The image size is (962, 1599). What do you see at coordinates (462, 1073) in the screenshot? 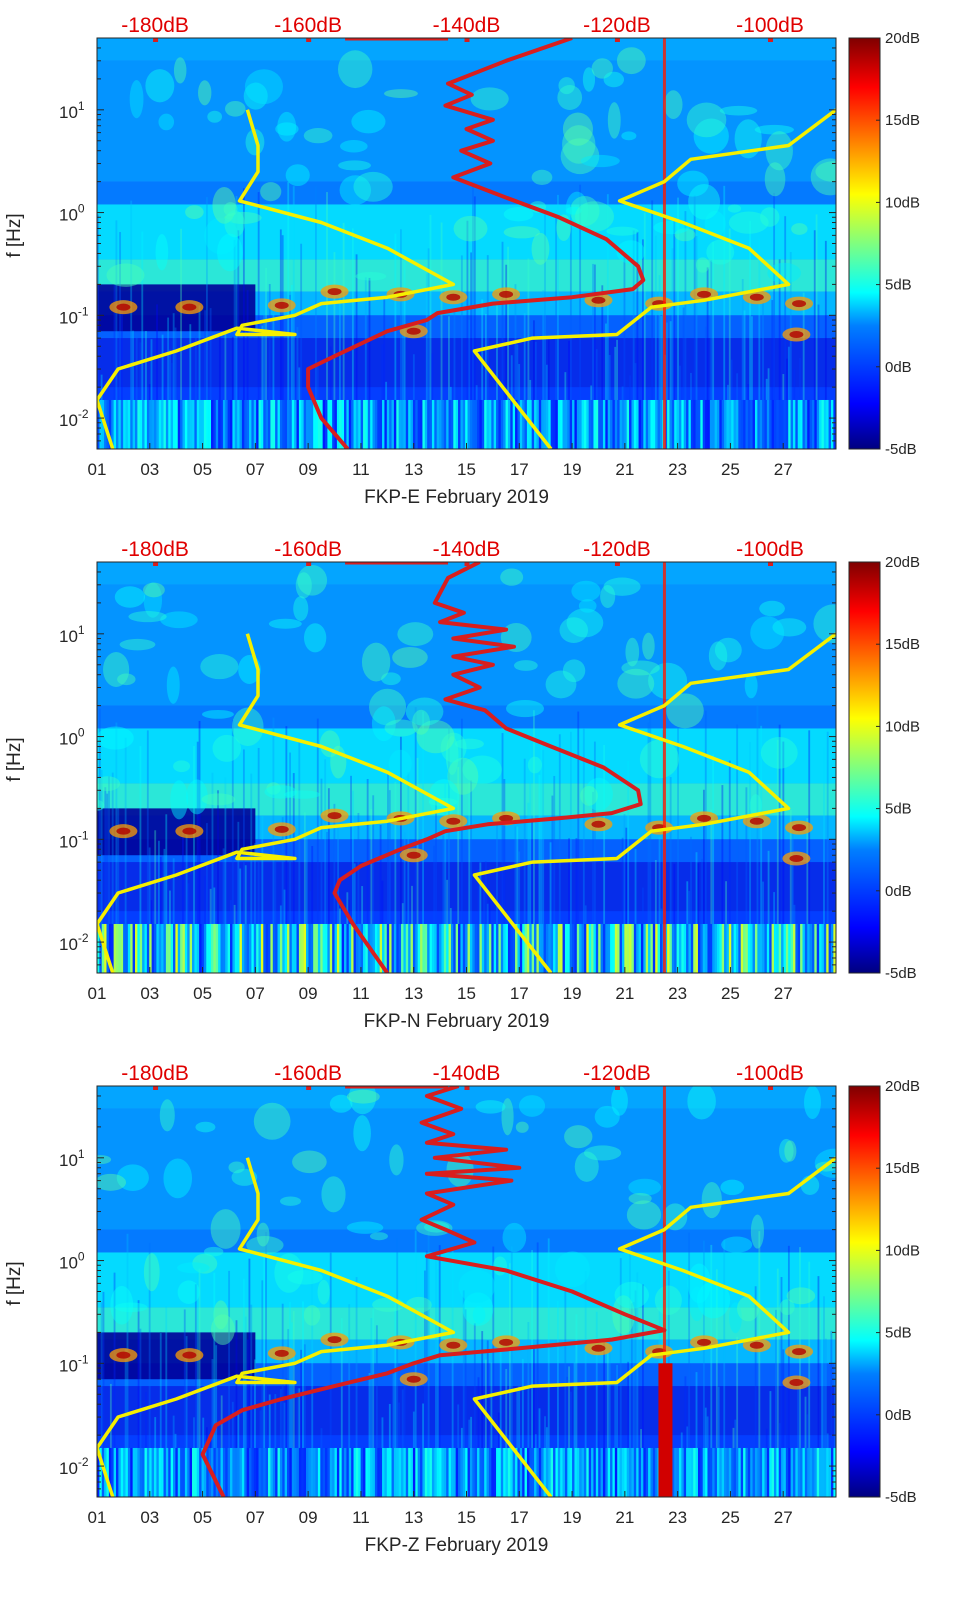
I see `top-db-axis: -180dB -160dB -140dB -120dB -100dB` at bounding box center [462, 1073].